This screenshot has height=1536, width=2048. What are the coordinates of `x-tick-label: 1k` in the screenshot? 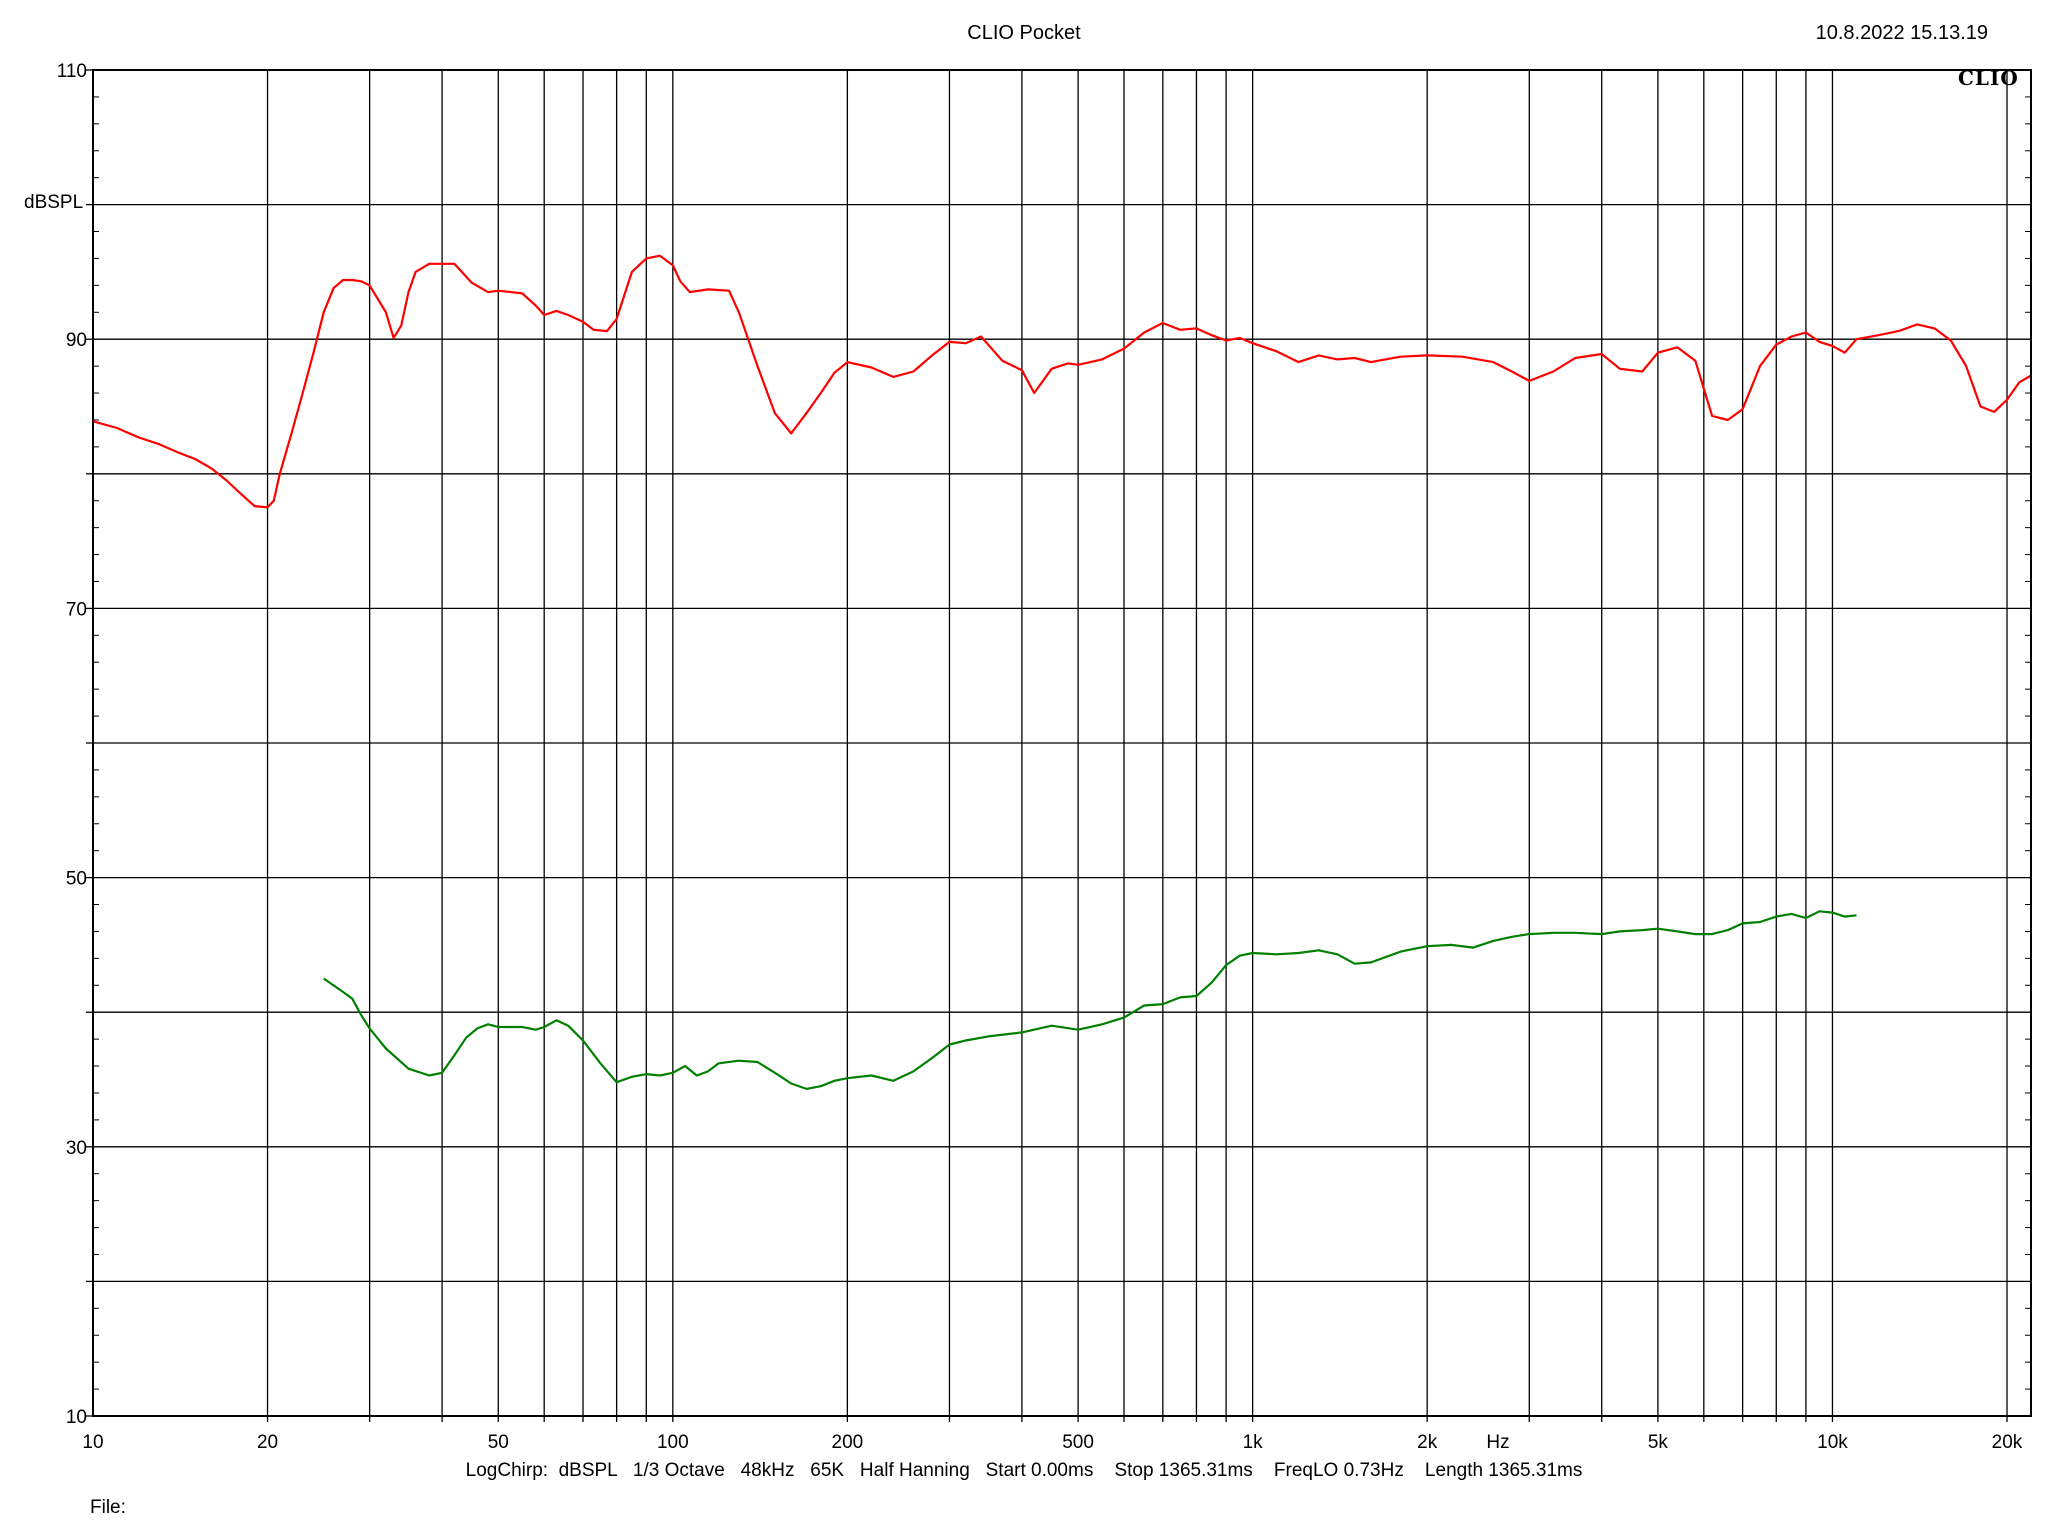 It's located at (1253, 1442).